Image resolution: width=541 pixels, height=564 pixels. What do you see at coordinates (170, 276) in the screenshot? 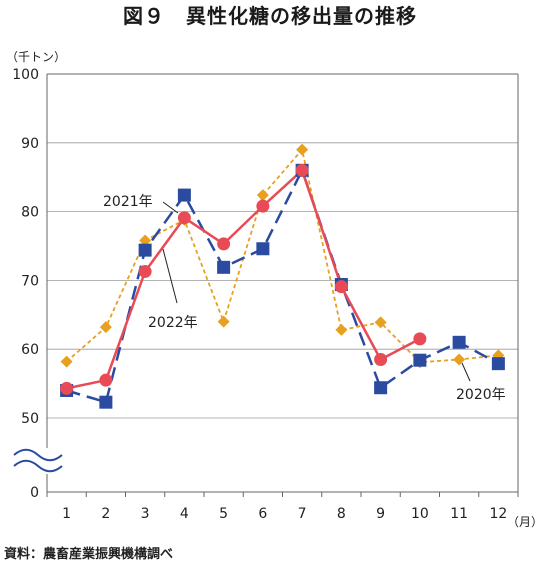
I see `label-2022-leader` at bounding box center [170, 276].